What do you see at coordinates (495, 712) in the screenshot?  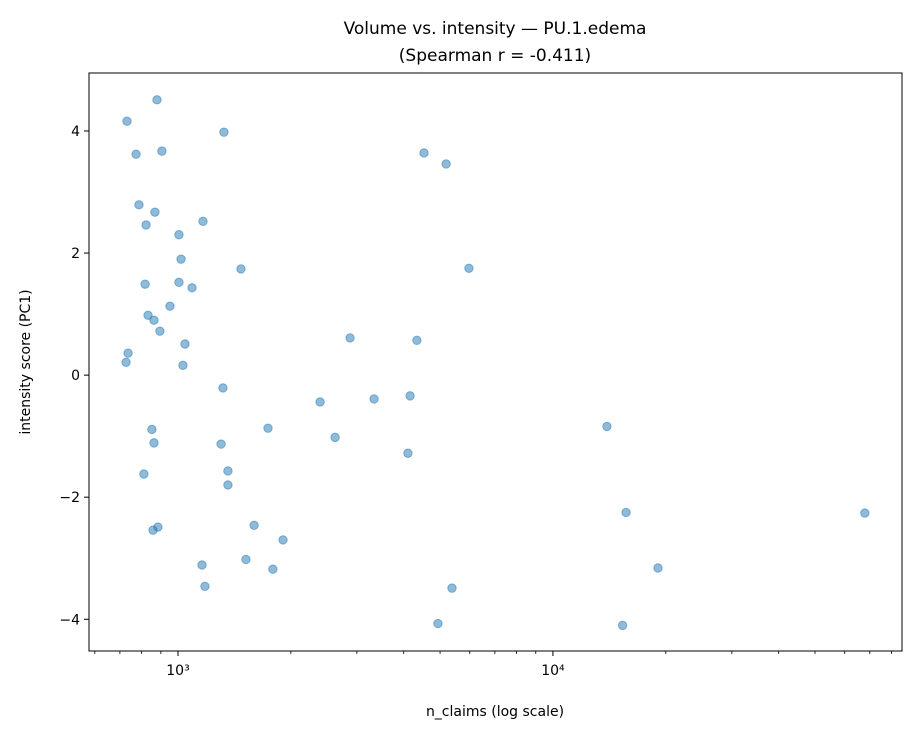 I see `x-axis-label: n_claims (log scale)` at bounding box center [495, 712].